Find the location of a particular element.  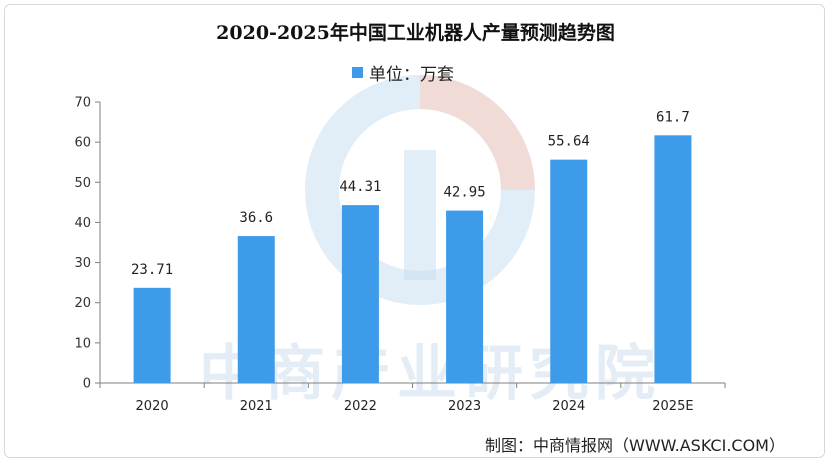

data-label: 55.64 is located at coordinates (569, 142).